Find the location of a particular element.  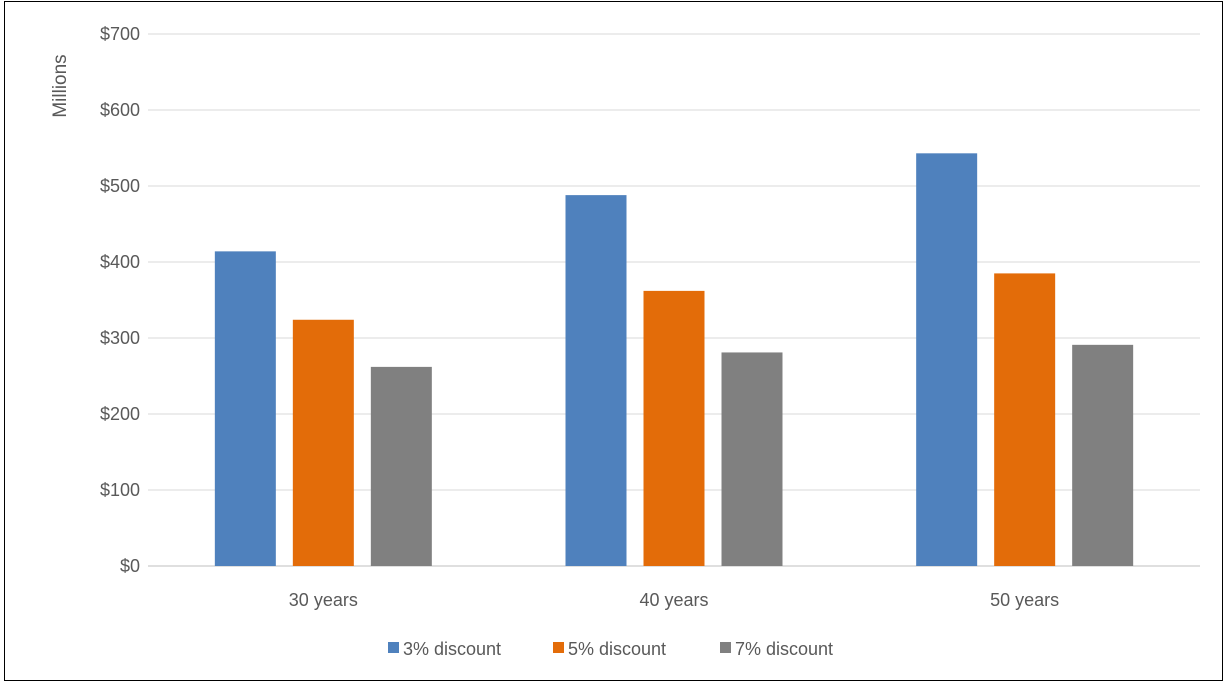

legend-label: 5% discount is located at coordinates (617, 649).